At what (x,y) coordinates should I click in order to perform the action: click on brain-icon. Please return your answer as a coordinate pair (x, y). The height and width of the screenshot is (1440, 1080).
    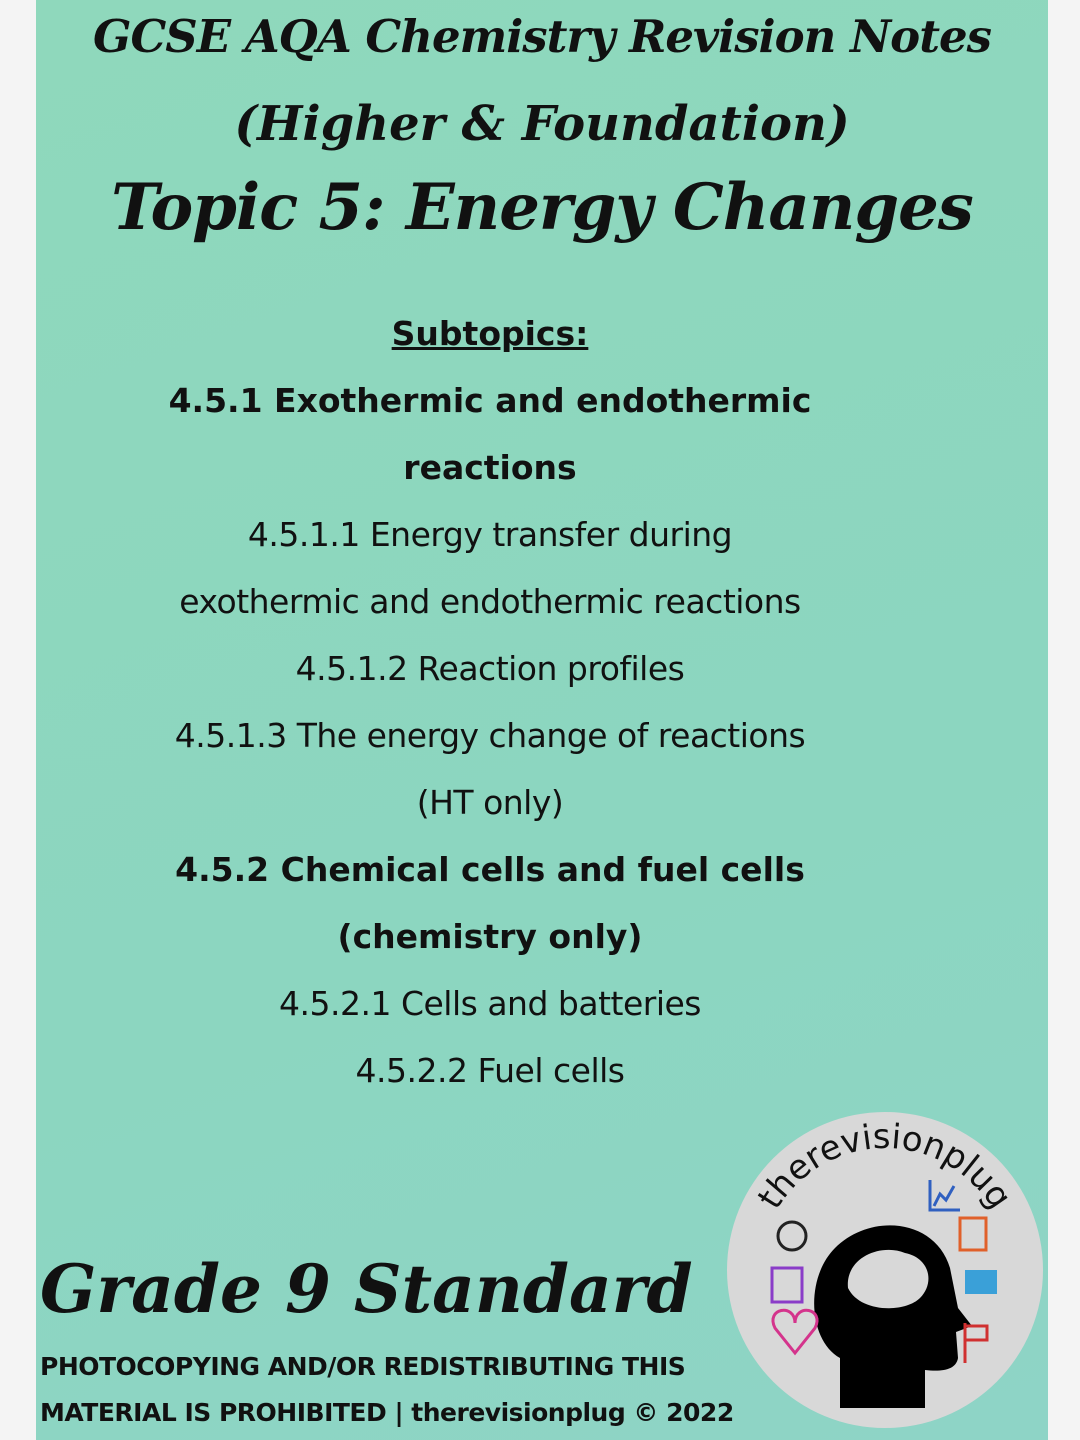
    Looking at the image, I should click on (888, 1279).